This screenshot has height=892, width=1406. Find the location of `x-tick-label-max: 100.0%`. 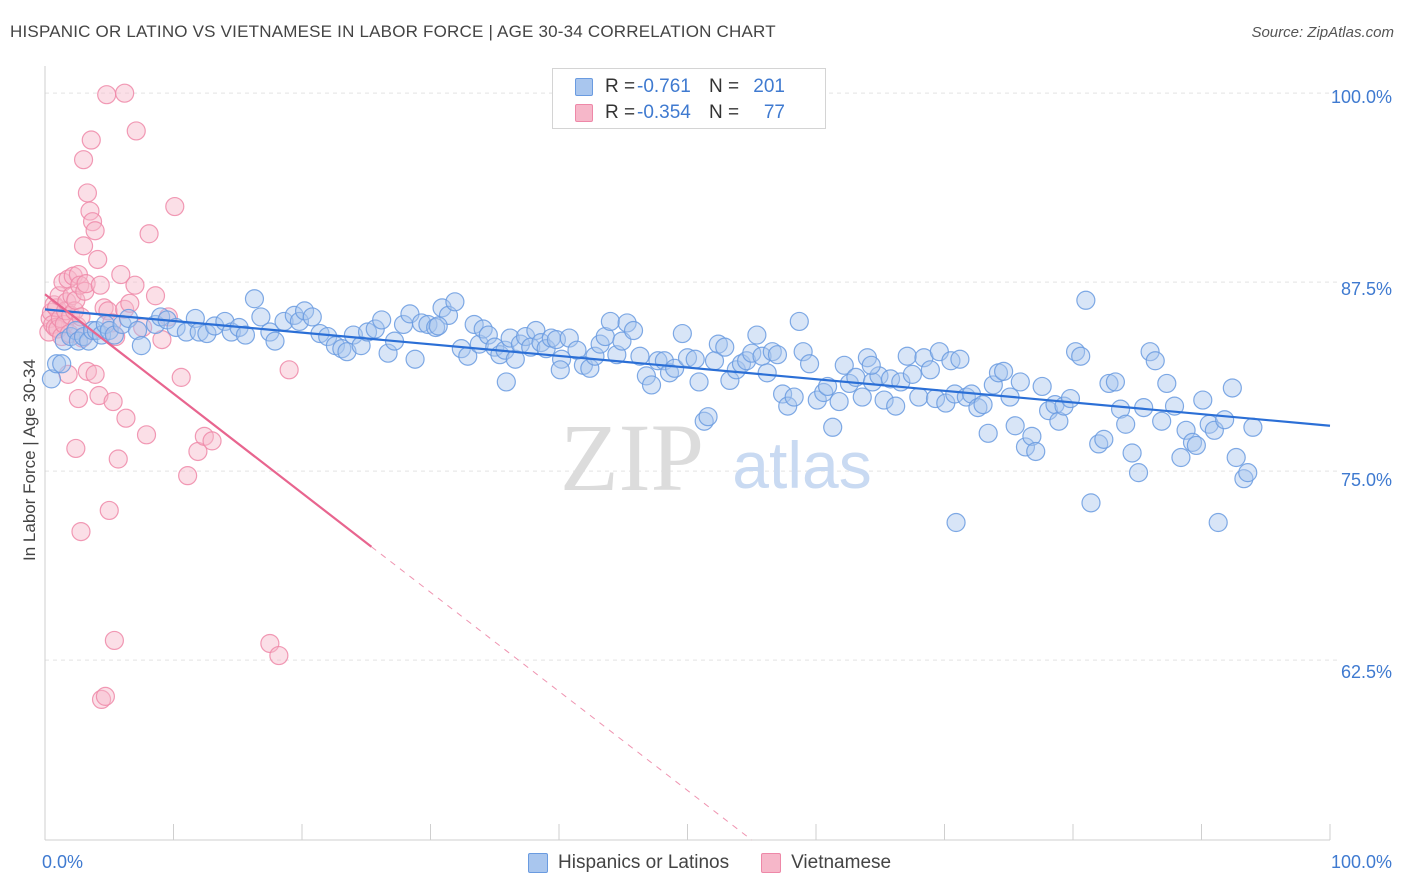

x-tick-label-max: 100.0% is located at coordinates (1361, 862).